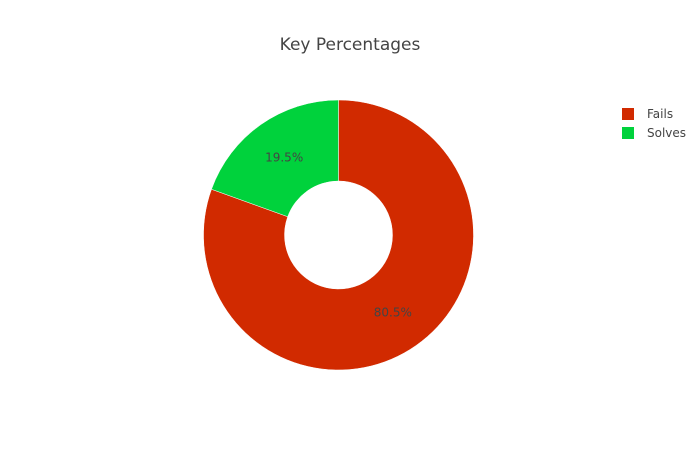  What do you see at coordinates (393, 312) in the screenshot?
I see `slice-label-fails: 80.5%` at bounding box center [393, 312].